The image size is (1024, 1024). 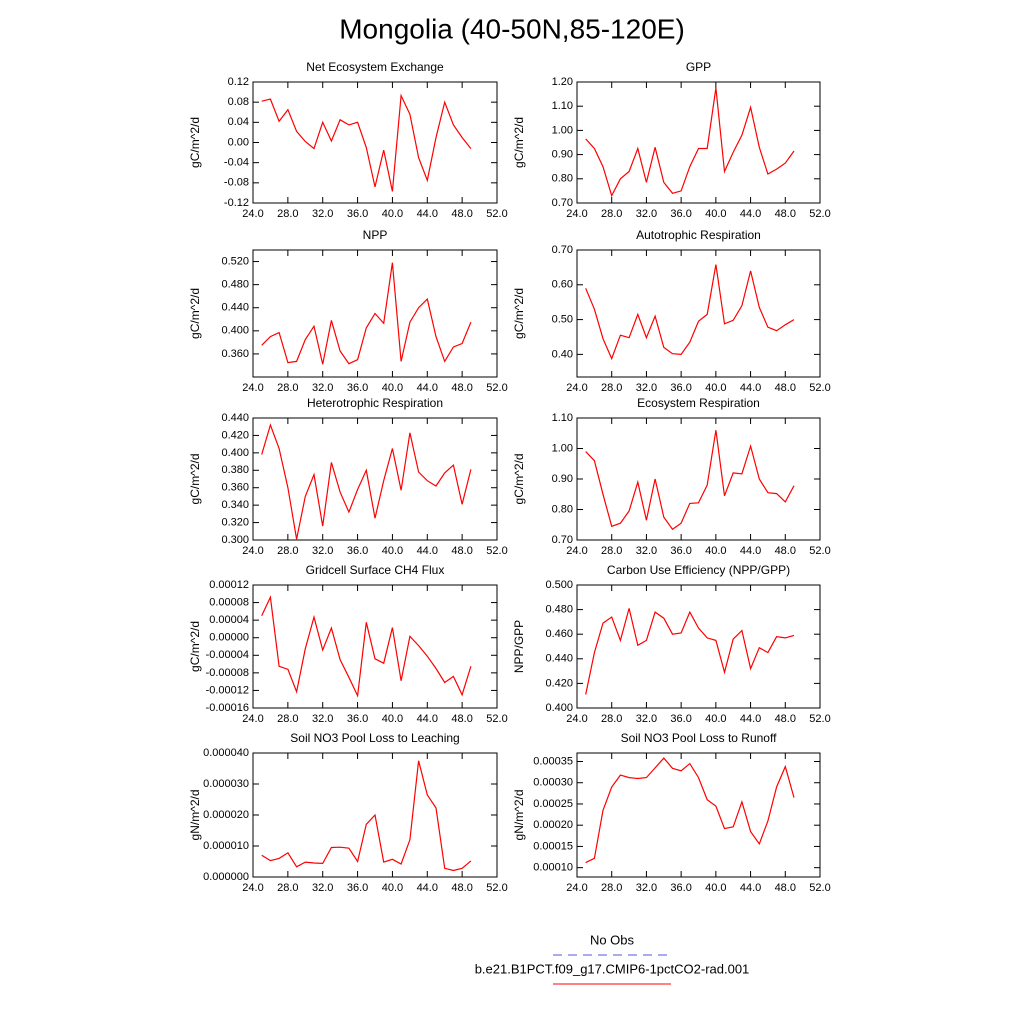 I want to click on y-tick-label: 0.00008, so click(x=229, y=602).